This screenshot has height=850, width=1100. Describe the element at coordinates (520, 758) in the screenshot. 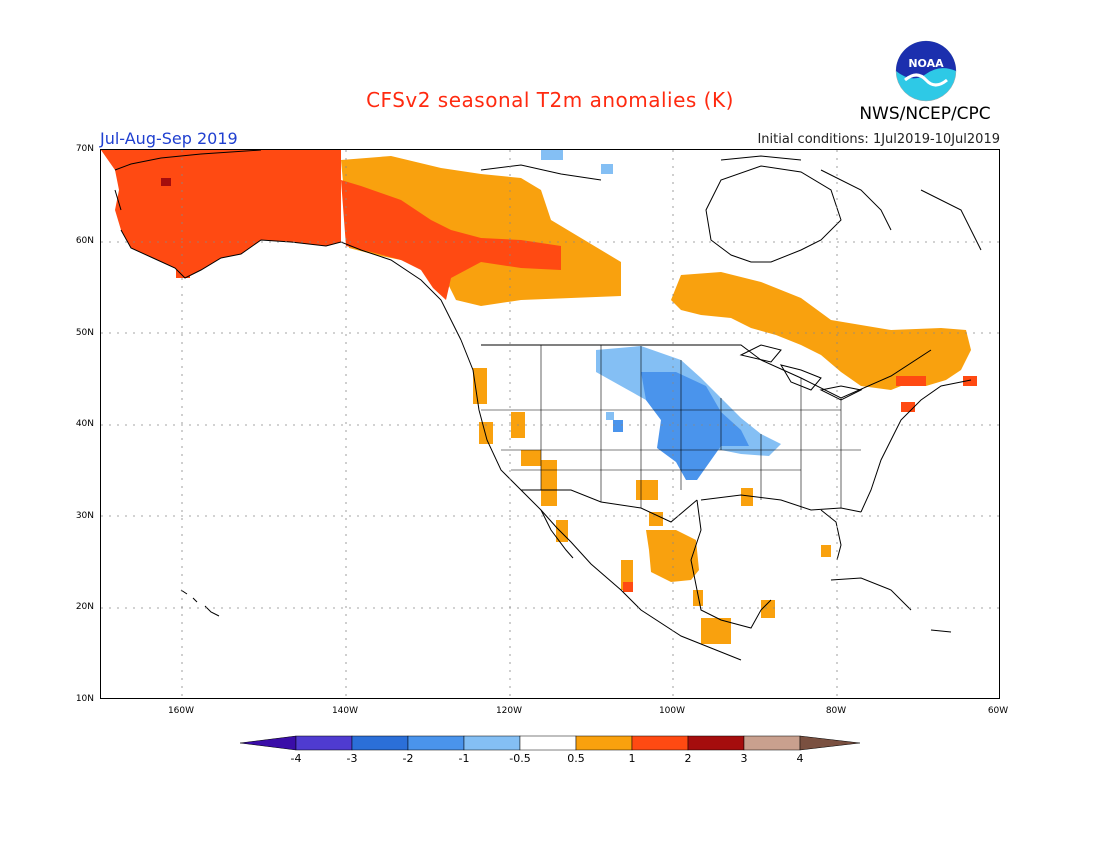

I see `colorbar-label: -0.5` at that location.